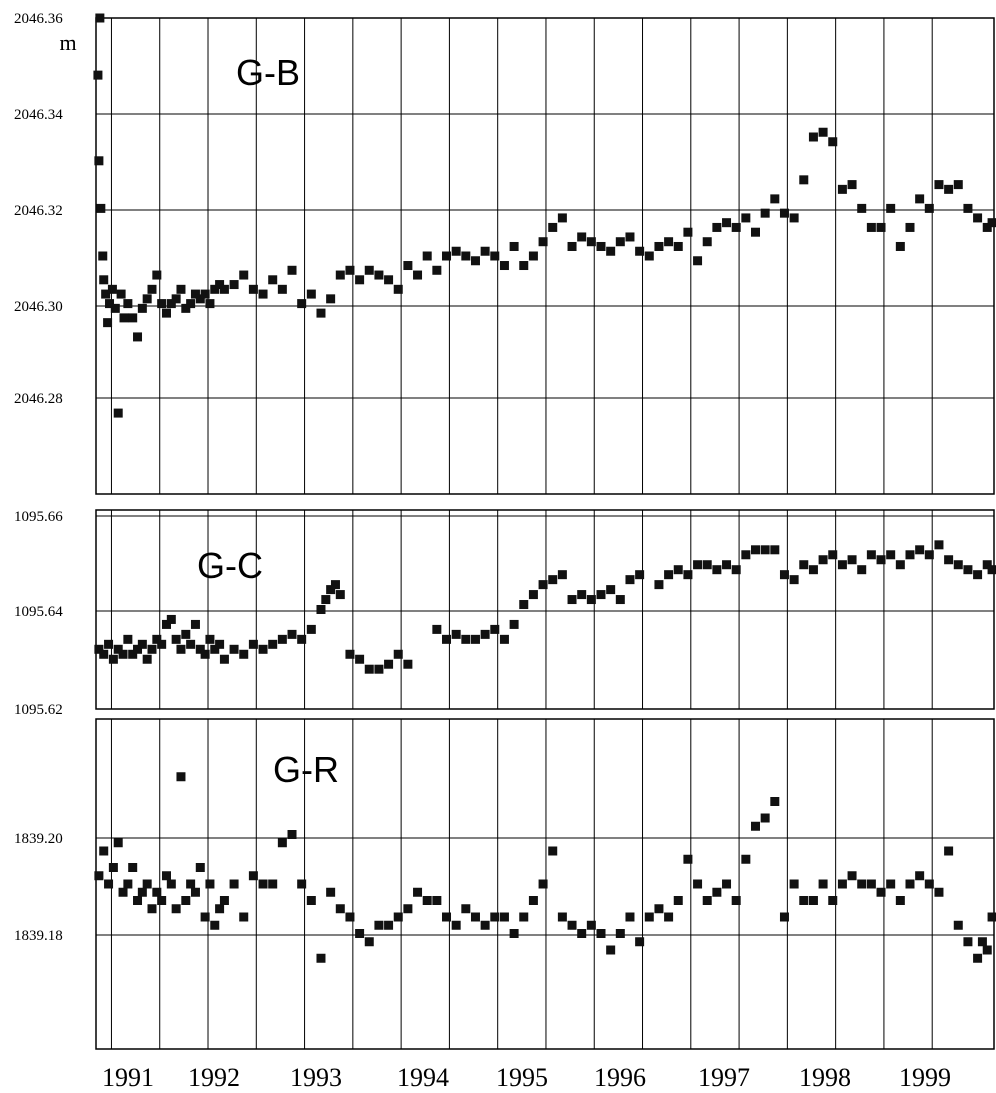 The width and height of the screenshot is (996, 1093). I want to click on panel-title: G-R, so click(306, 769).